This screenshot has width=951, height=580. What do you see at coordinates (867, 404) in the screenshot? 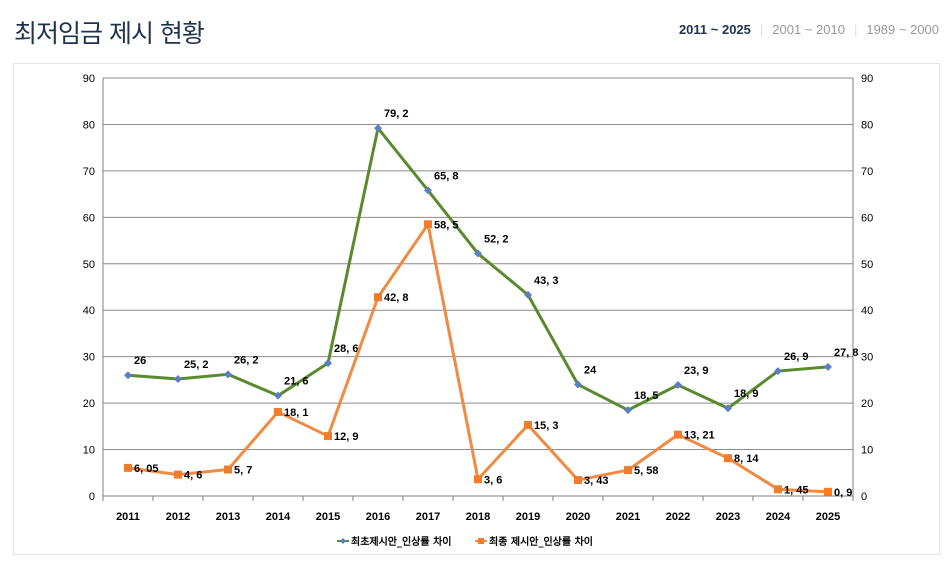
I see `y-tick-label-right: 20` at bounding box center [867, 404].